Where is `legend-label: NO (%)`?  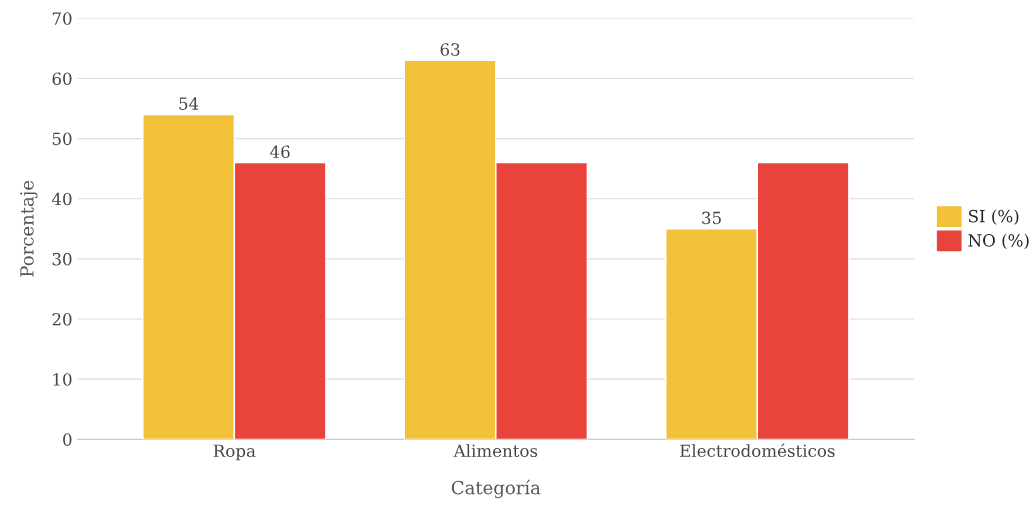 legend-label: NO (%) is located at coordinates (998, 241).